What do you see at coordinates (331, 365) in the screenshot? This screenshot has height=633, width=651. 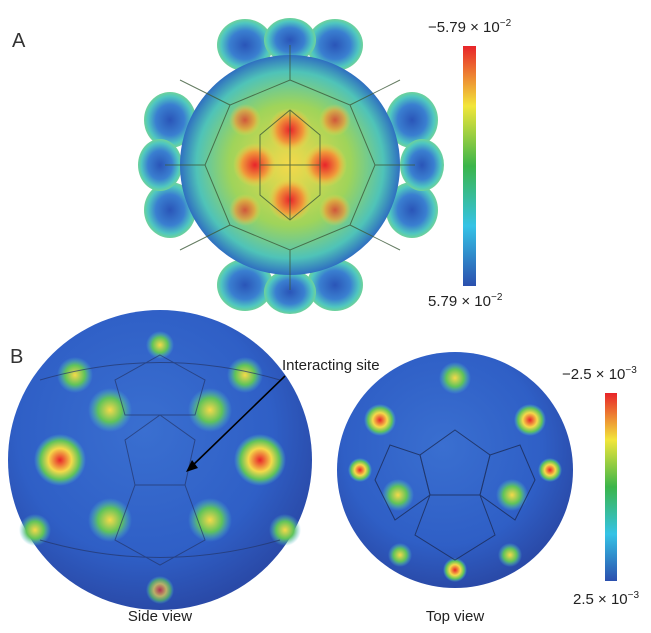 I see `interacting-site-callout: Interacting site` at bounding box center [331, 365].